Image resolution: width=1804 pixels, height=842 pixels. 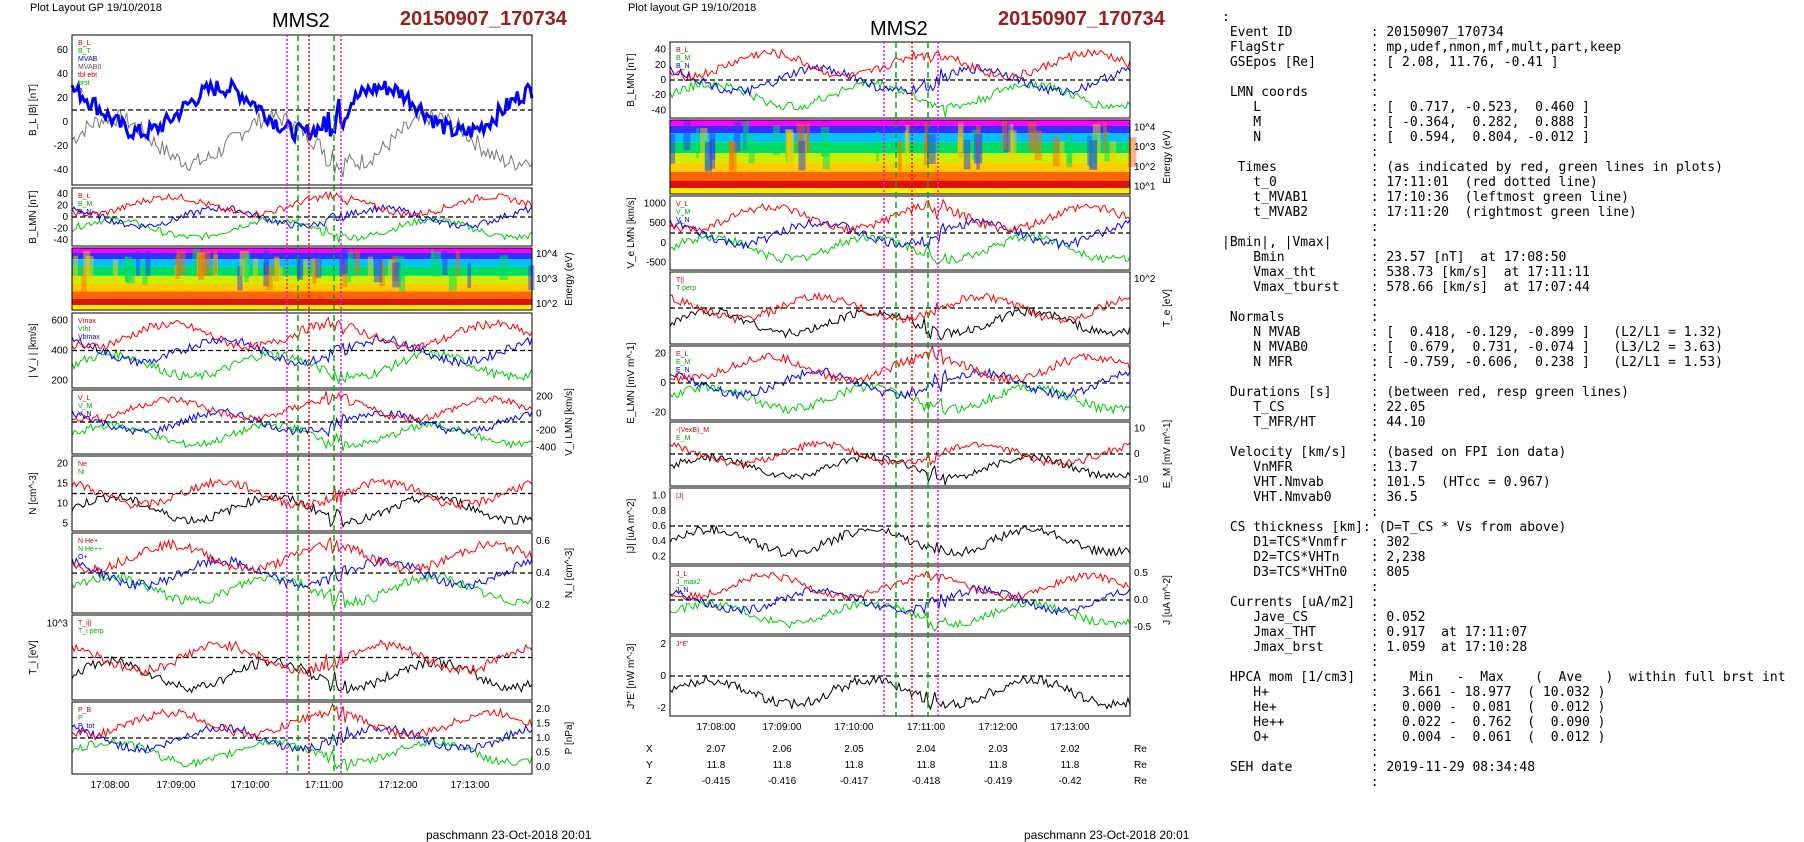 What do you see at coordinates (782, 781) in the screenshot?
I see `position-value: -0.416` at bounding box center [782, 781].